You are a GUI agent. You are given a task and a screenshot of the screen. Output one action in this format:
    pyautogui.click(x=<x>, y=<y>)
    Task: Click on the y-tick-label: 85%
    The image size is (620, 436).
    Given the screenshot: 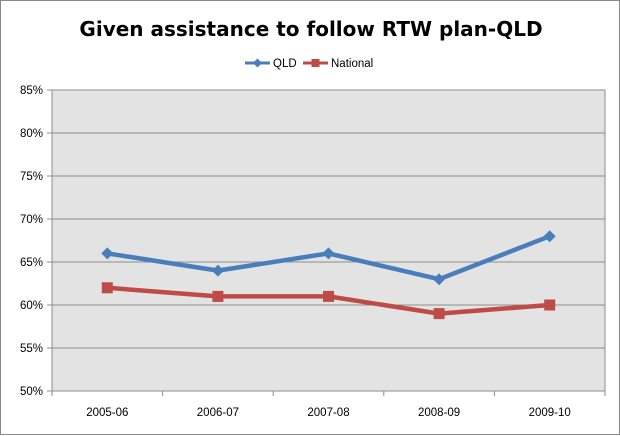 What is the action you would take?
    pyautogui.click(x=31, y=91)
    